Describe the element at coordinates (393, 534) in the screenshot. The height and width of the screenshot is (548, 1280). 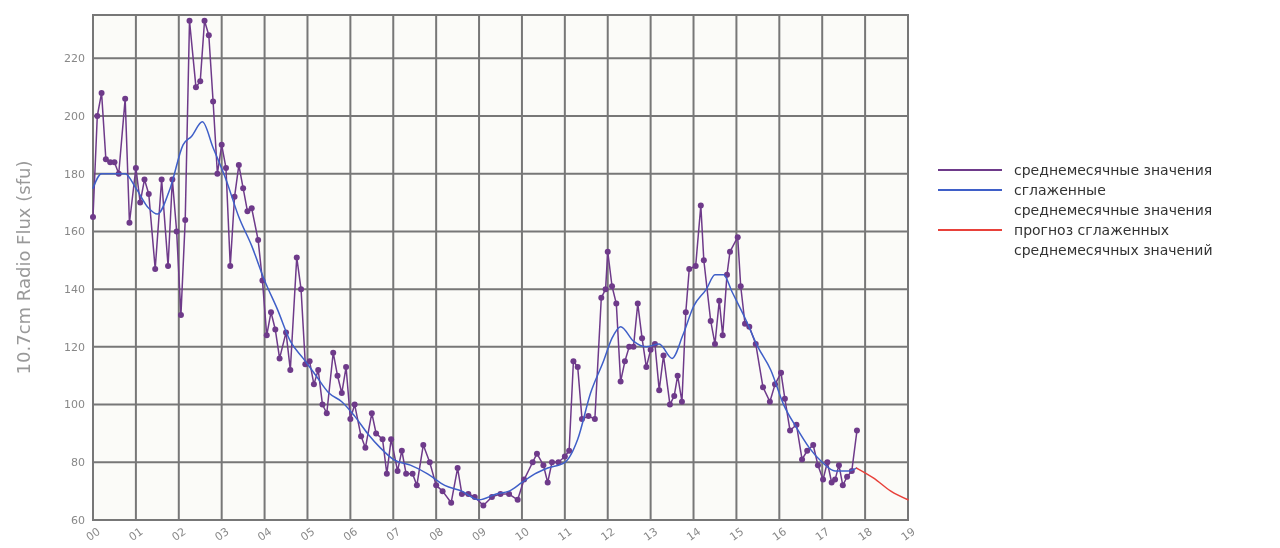
I see `x-tick-label: 07` at that location.